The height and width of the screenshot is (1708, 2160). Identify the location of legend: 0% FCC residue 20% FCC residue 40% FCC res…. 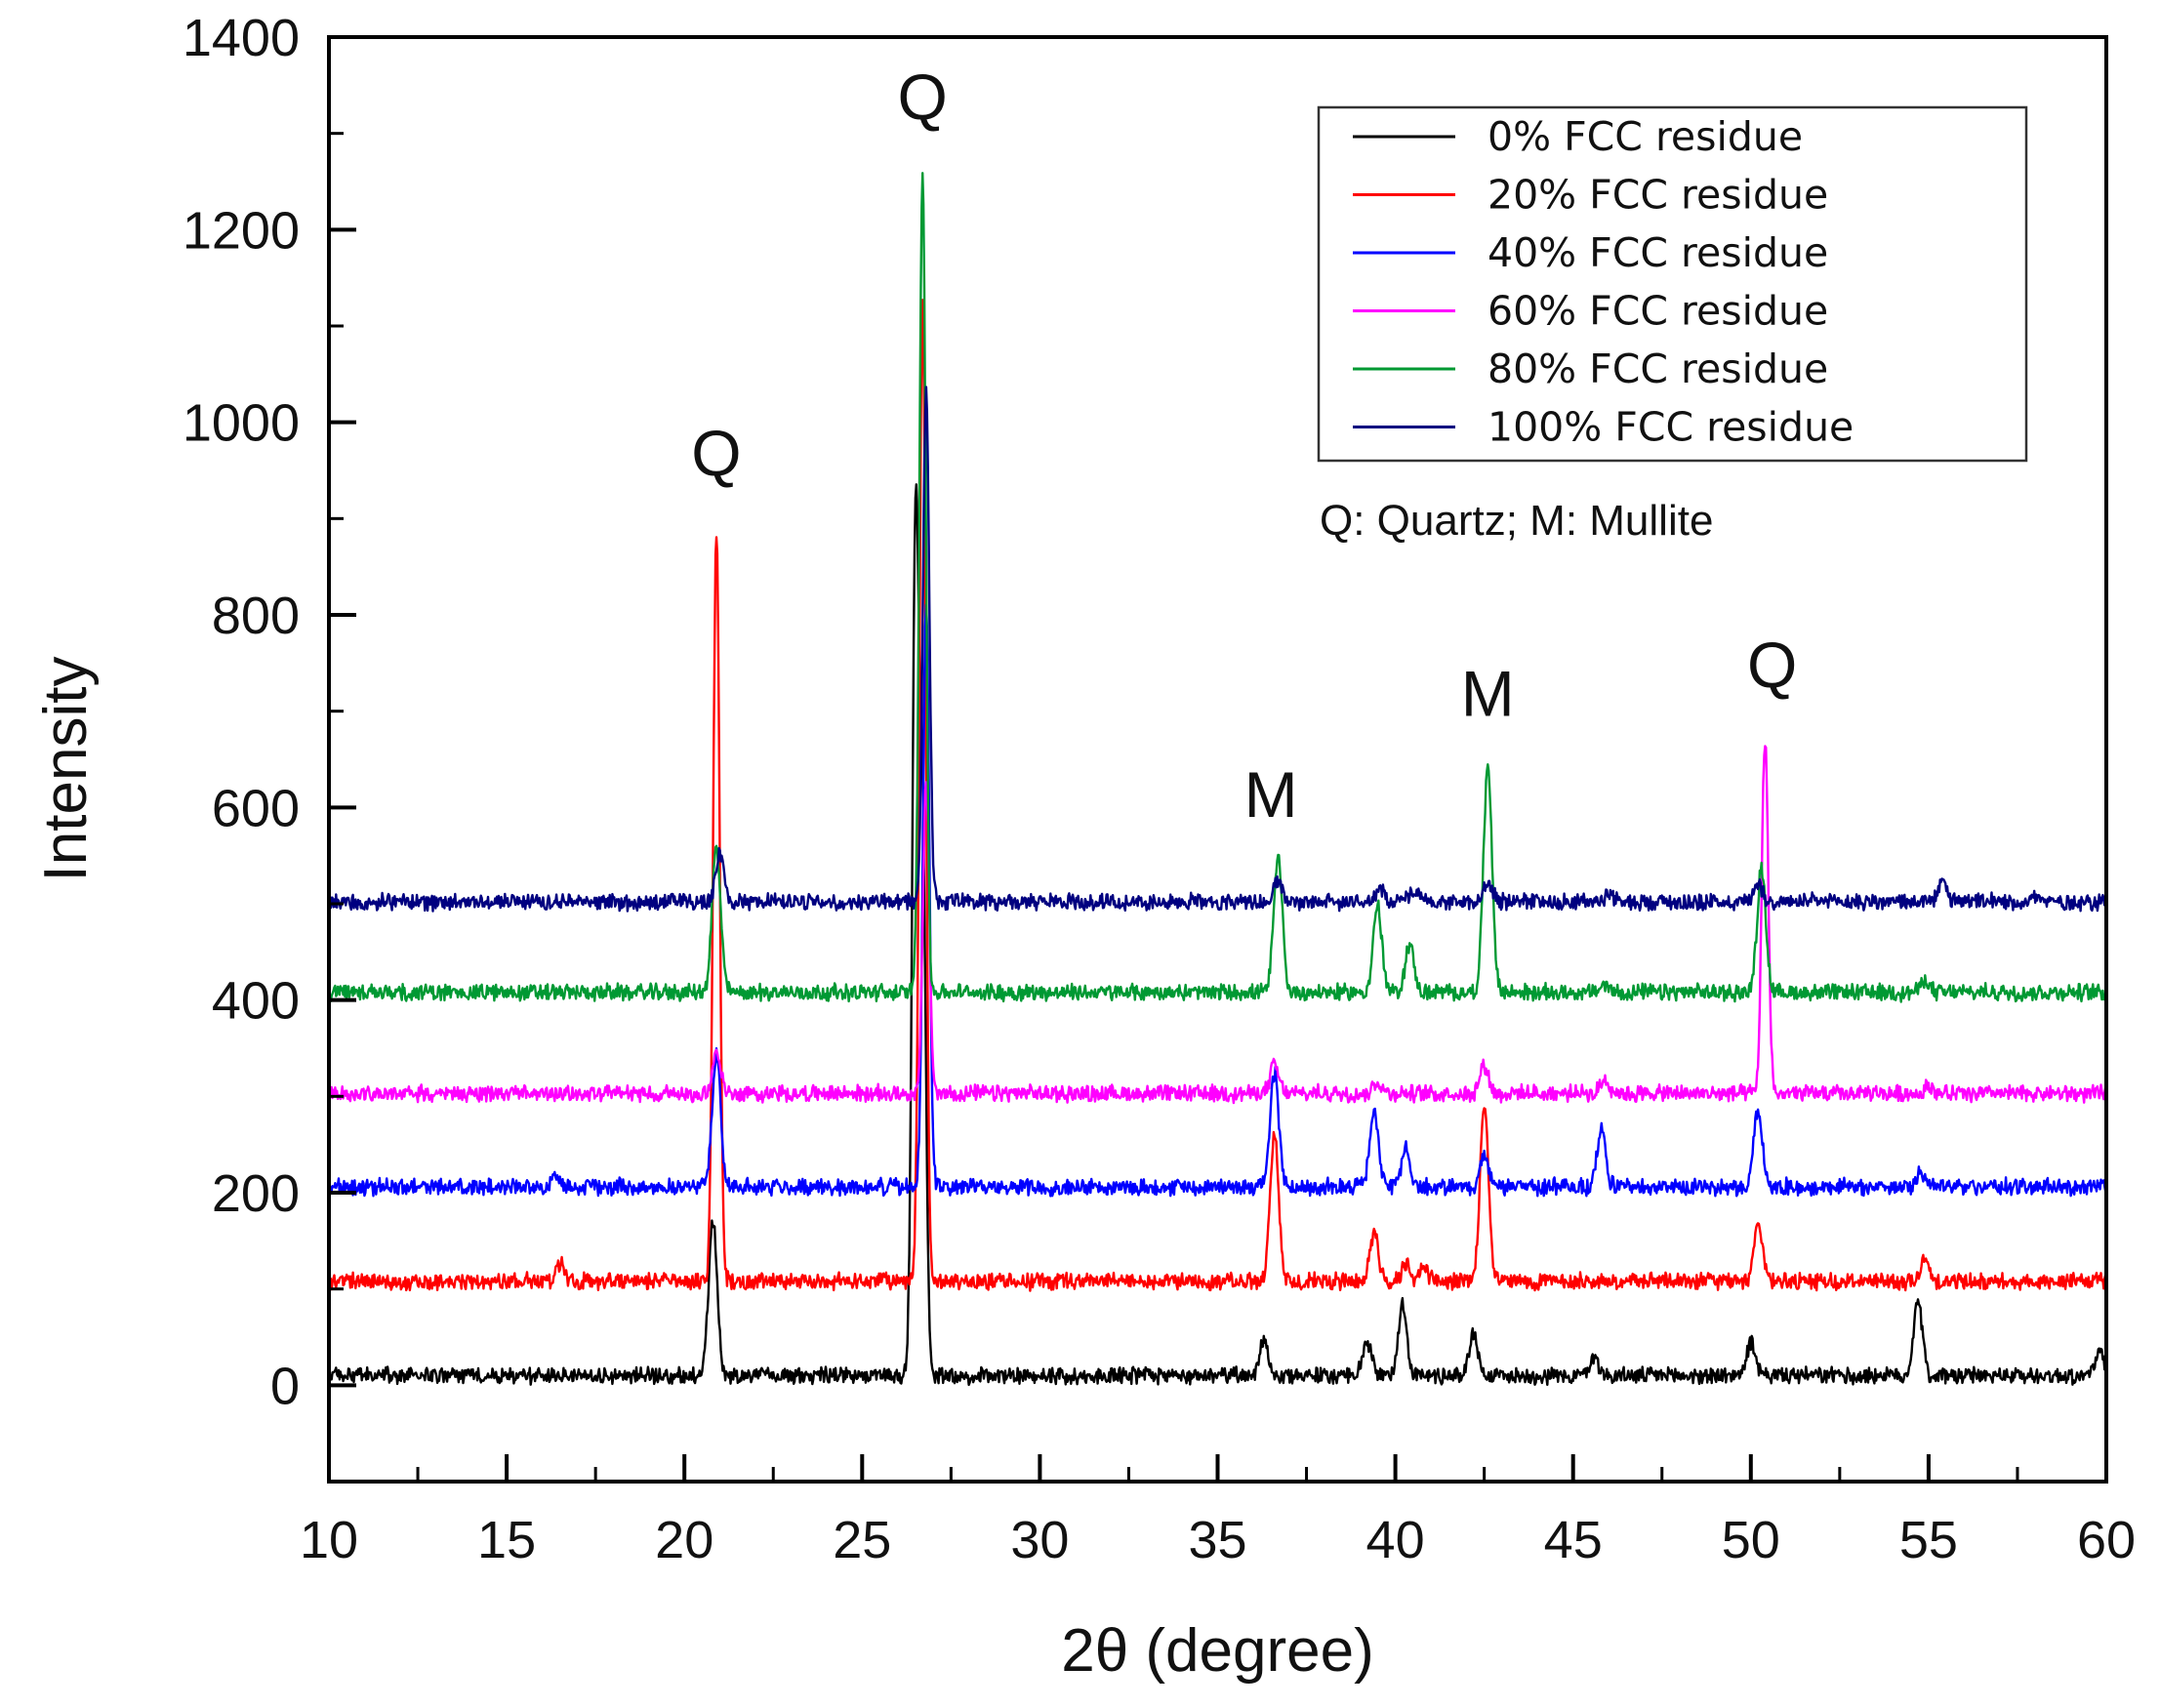
(1672, 284).